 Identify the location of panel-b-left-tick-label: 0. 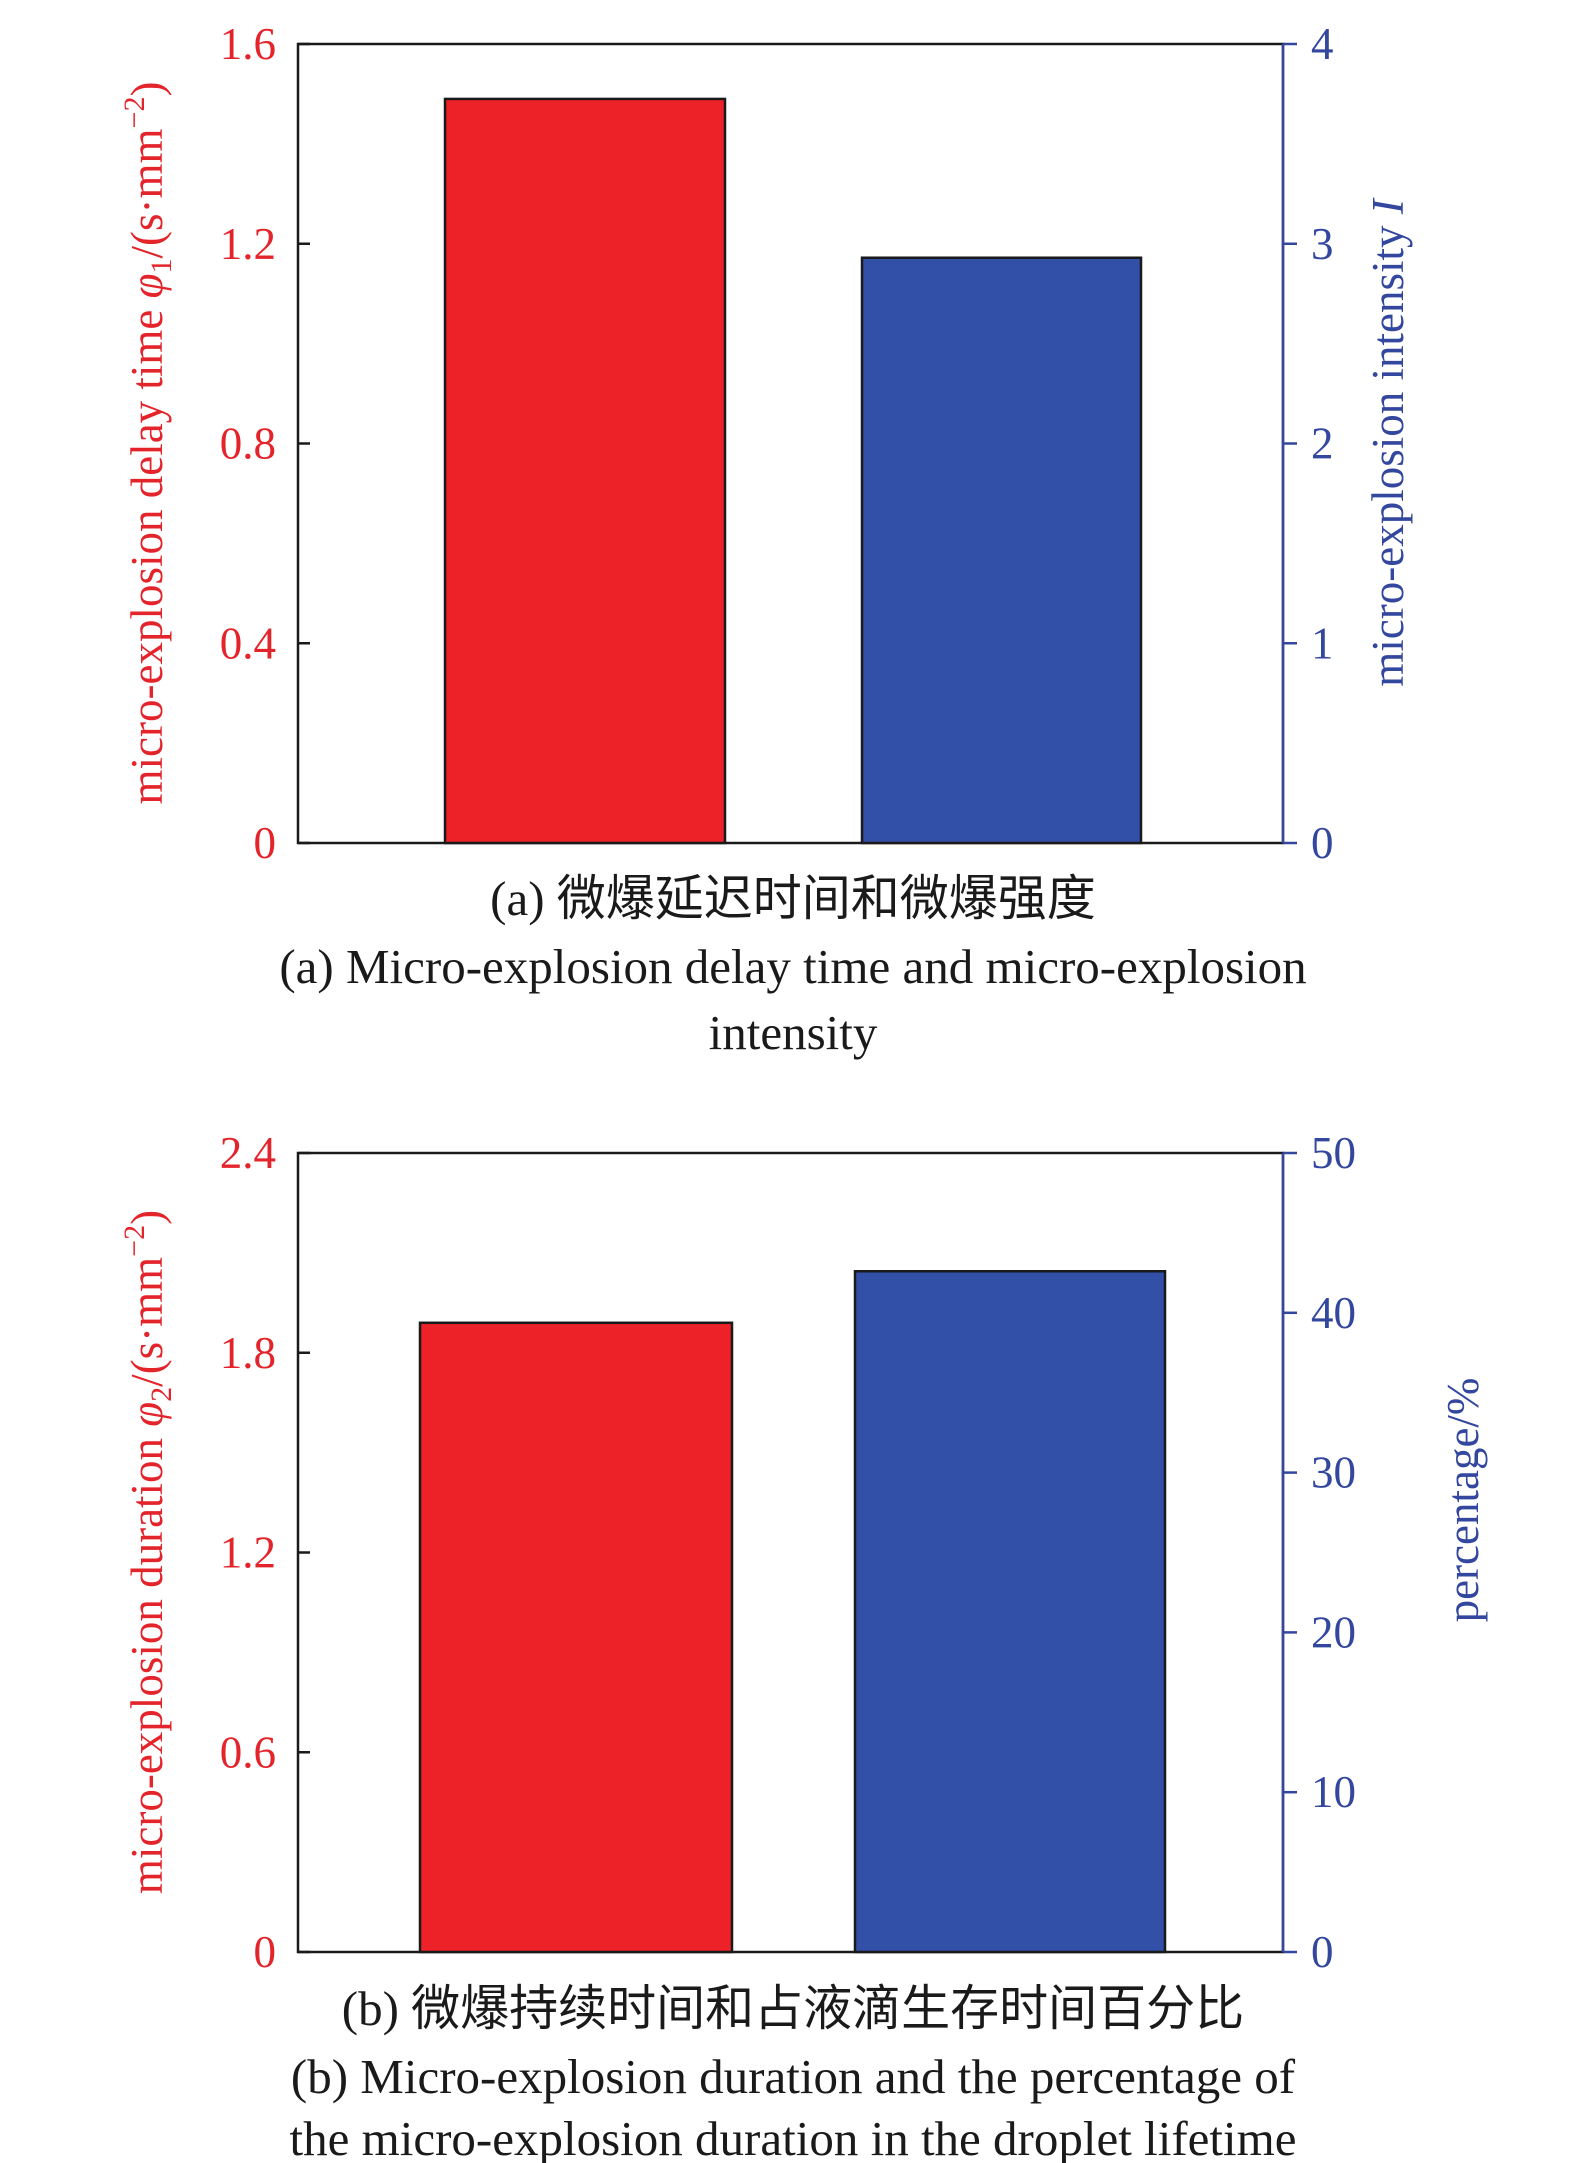
(265, 1952).